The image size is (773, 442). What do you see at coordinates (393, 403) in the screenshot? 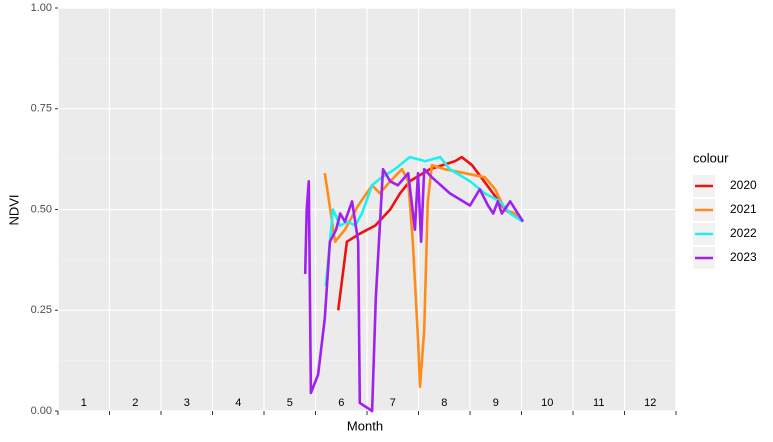
I see `month-label: 7` at bounding box center [393, 403].